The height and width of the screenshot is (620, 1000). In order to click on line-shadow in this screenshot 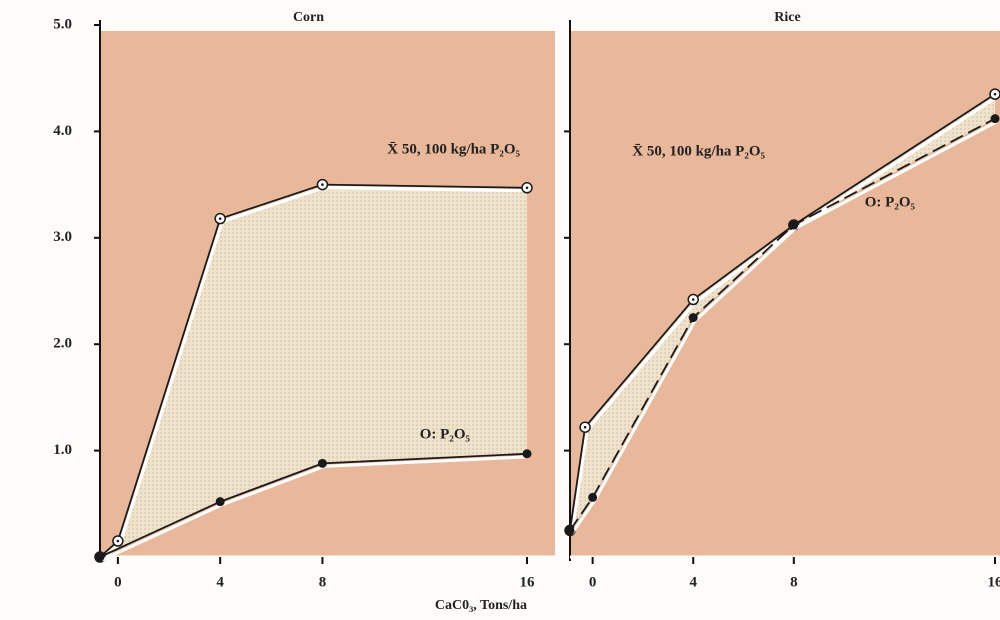, I will do `click(315, 508)`.